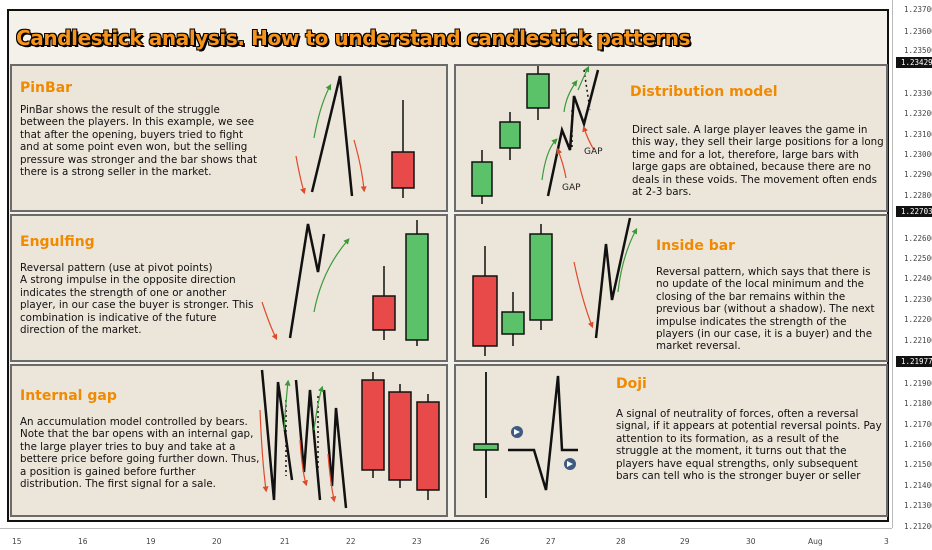 The width and height of the screenshot is (932, 550). What do you see at coordinates (918, 134) in the screenshot?
I see `y-tick-label: 1.23100` at bounding box center [918, 134].